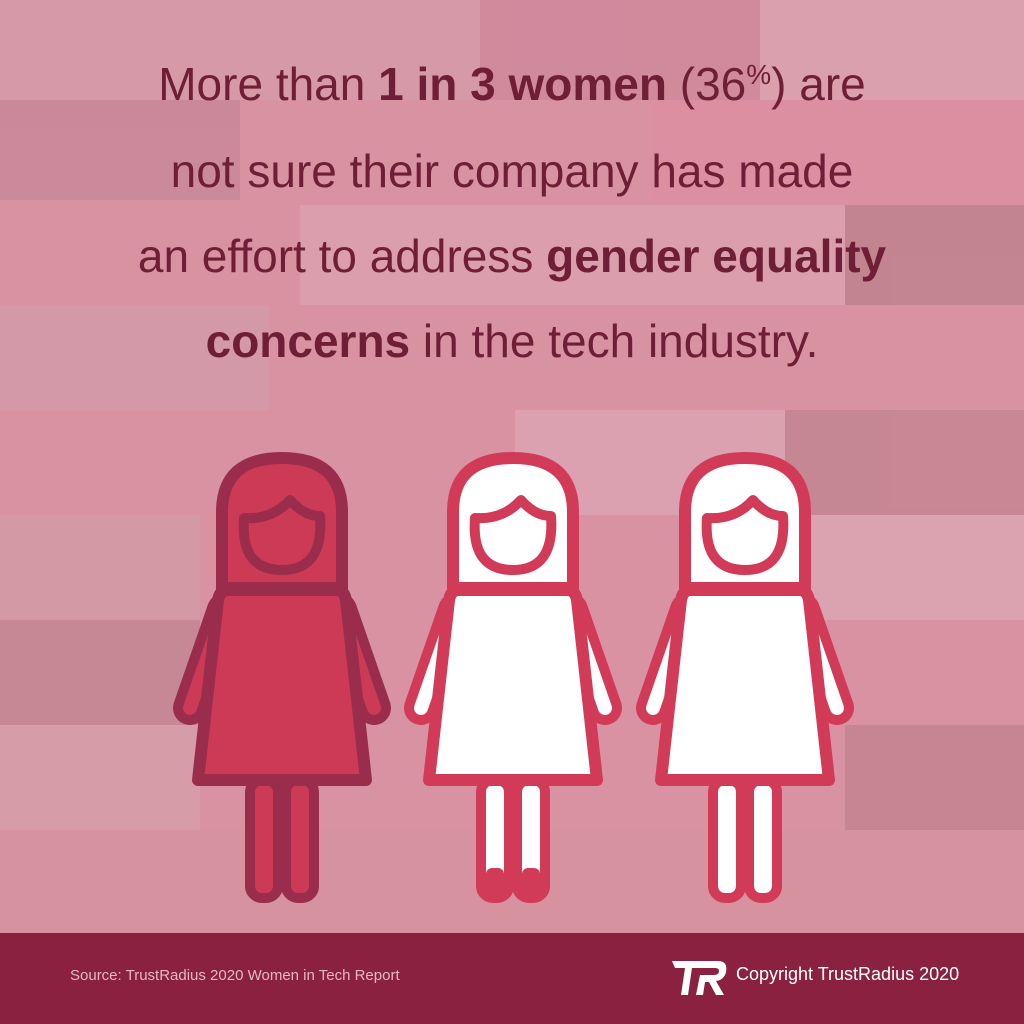 Image resolution: width=1024 pixels, height=1024 pixels. I want to click on logo, so click(699, 978).